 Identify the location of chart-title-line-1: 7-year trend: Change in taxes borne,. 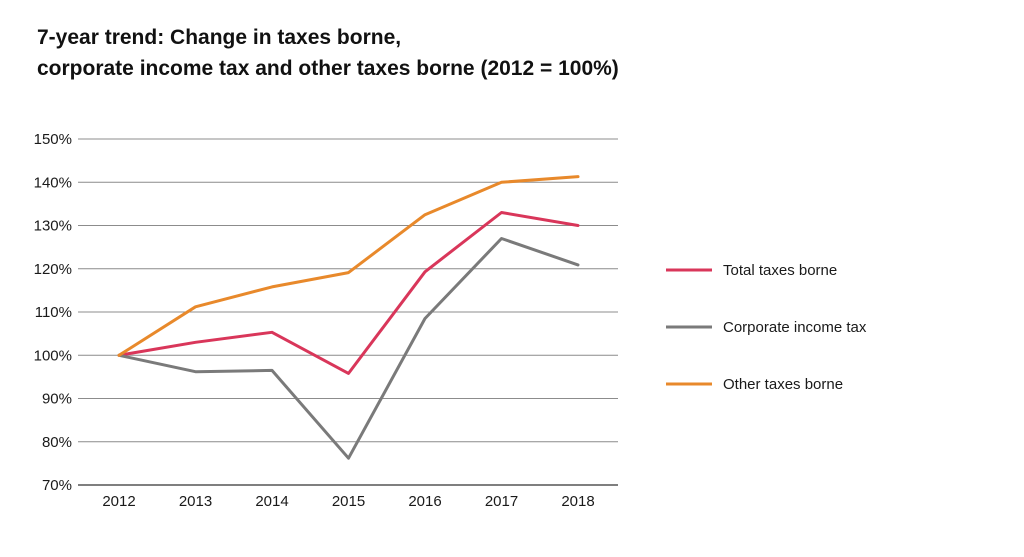
(219, 37).